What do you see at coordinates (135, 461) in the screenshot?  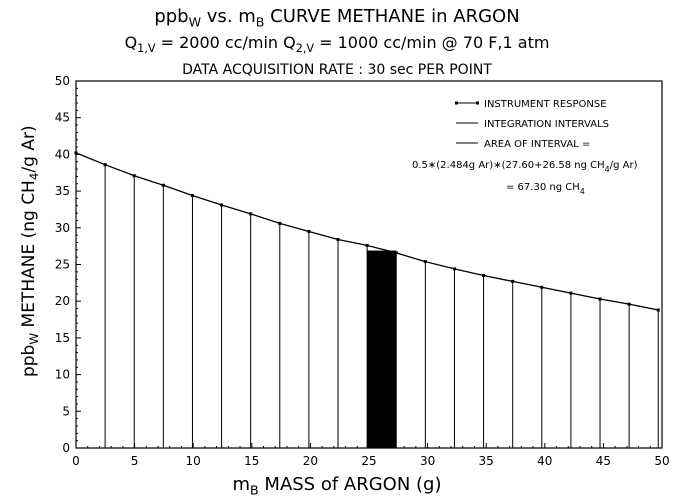 I see `x-tick-label: 5` at bounding box center [135, 461].